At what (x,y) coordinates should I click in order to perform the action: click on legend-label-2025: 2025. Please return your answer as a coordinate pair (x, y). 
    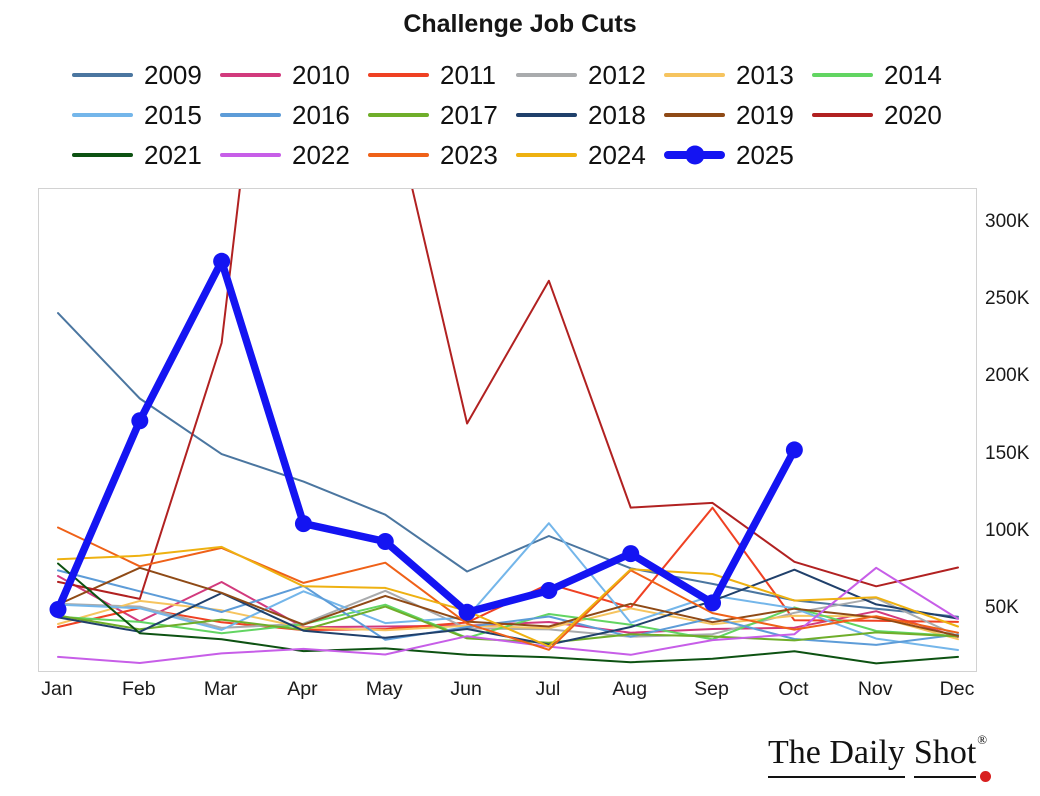
    Looking at the image, I should click on (765, 155).